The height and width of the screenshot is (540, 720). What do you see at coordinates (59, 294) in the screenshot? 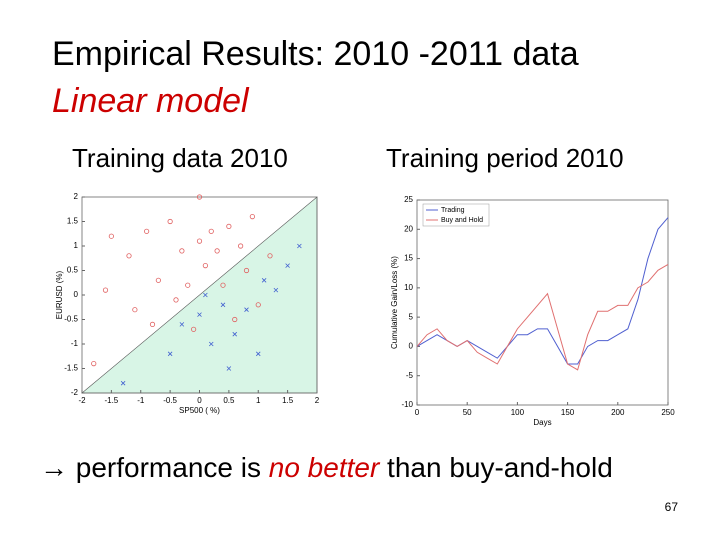
I see `y-axis-label: EURUSD (%)` at bounding box center [59, 294].